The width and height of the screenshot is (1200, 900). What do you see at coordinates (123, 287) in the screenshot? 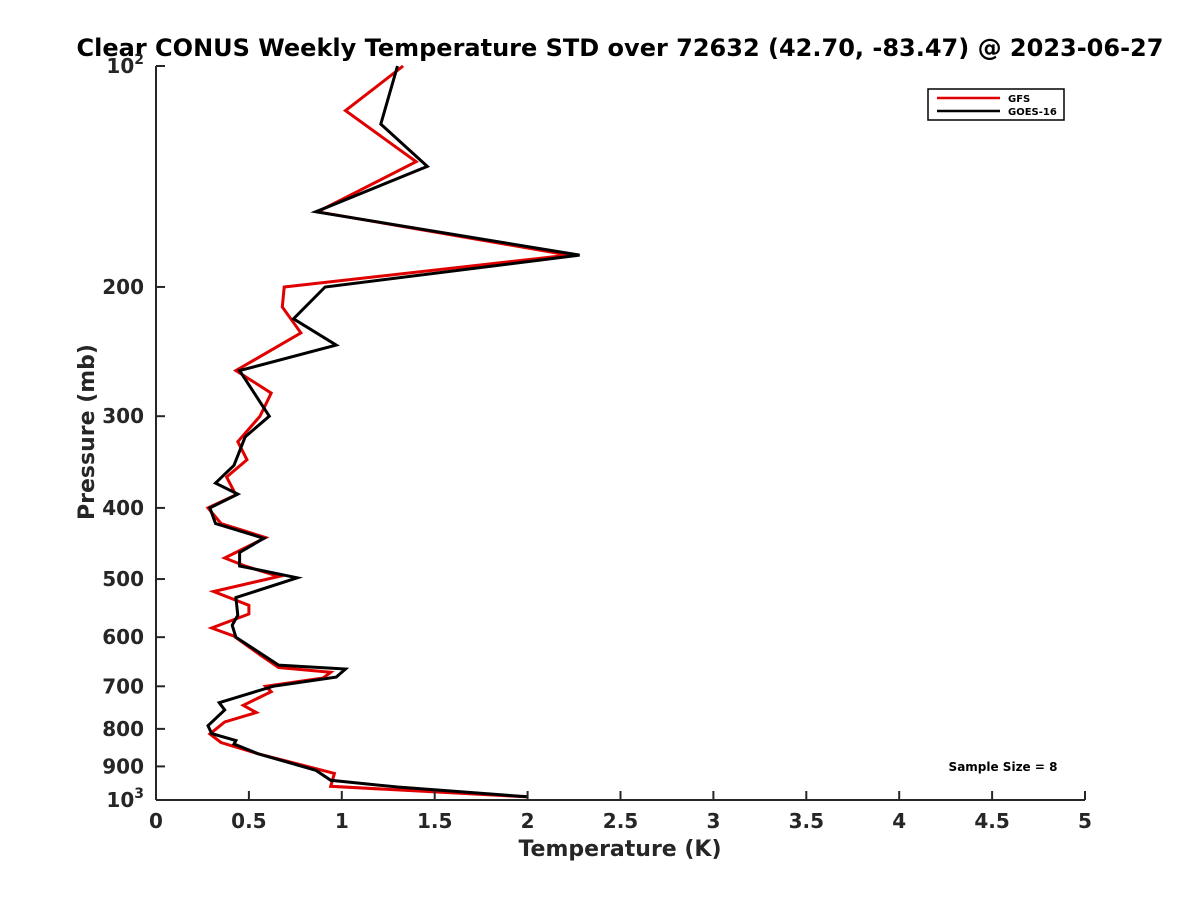
I see `y-tick-label: 200` at bounding box center [123, 287].